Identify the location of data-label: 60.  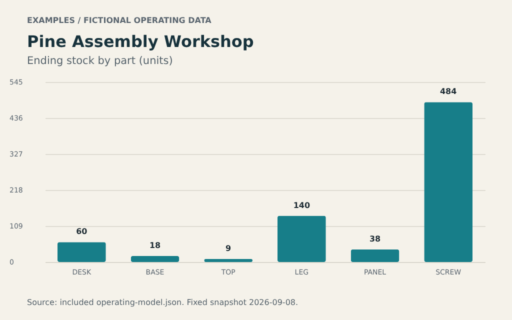
(82, 231).